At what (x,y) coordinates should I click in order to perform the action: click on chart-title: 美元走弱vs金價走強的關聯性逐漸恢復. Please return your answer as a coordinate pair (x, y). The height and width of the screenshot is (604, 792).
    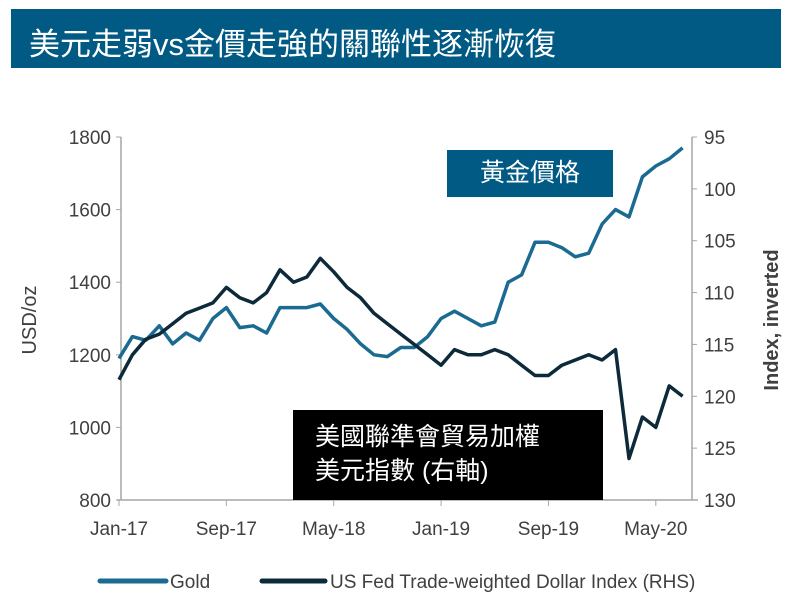
    Looking at the image, I should click on (292, 44).